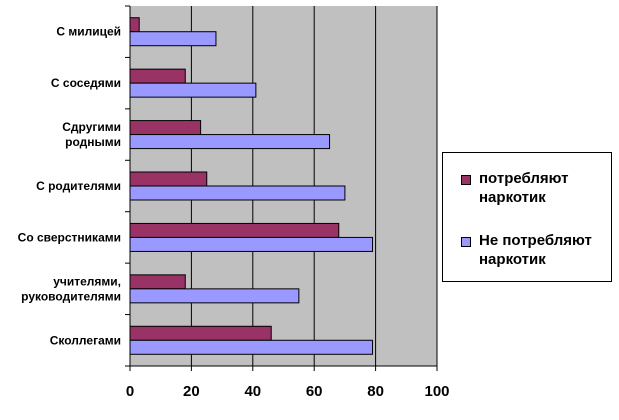 This screenshot has height=420, width=619. I want to click on legend-item-non-users: Не потребляют наркотик, so click(535, 250).